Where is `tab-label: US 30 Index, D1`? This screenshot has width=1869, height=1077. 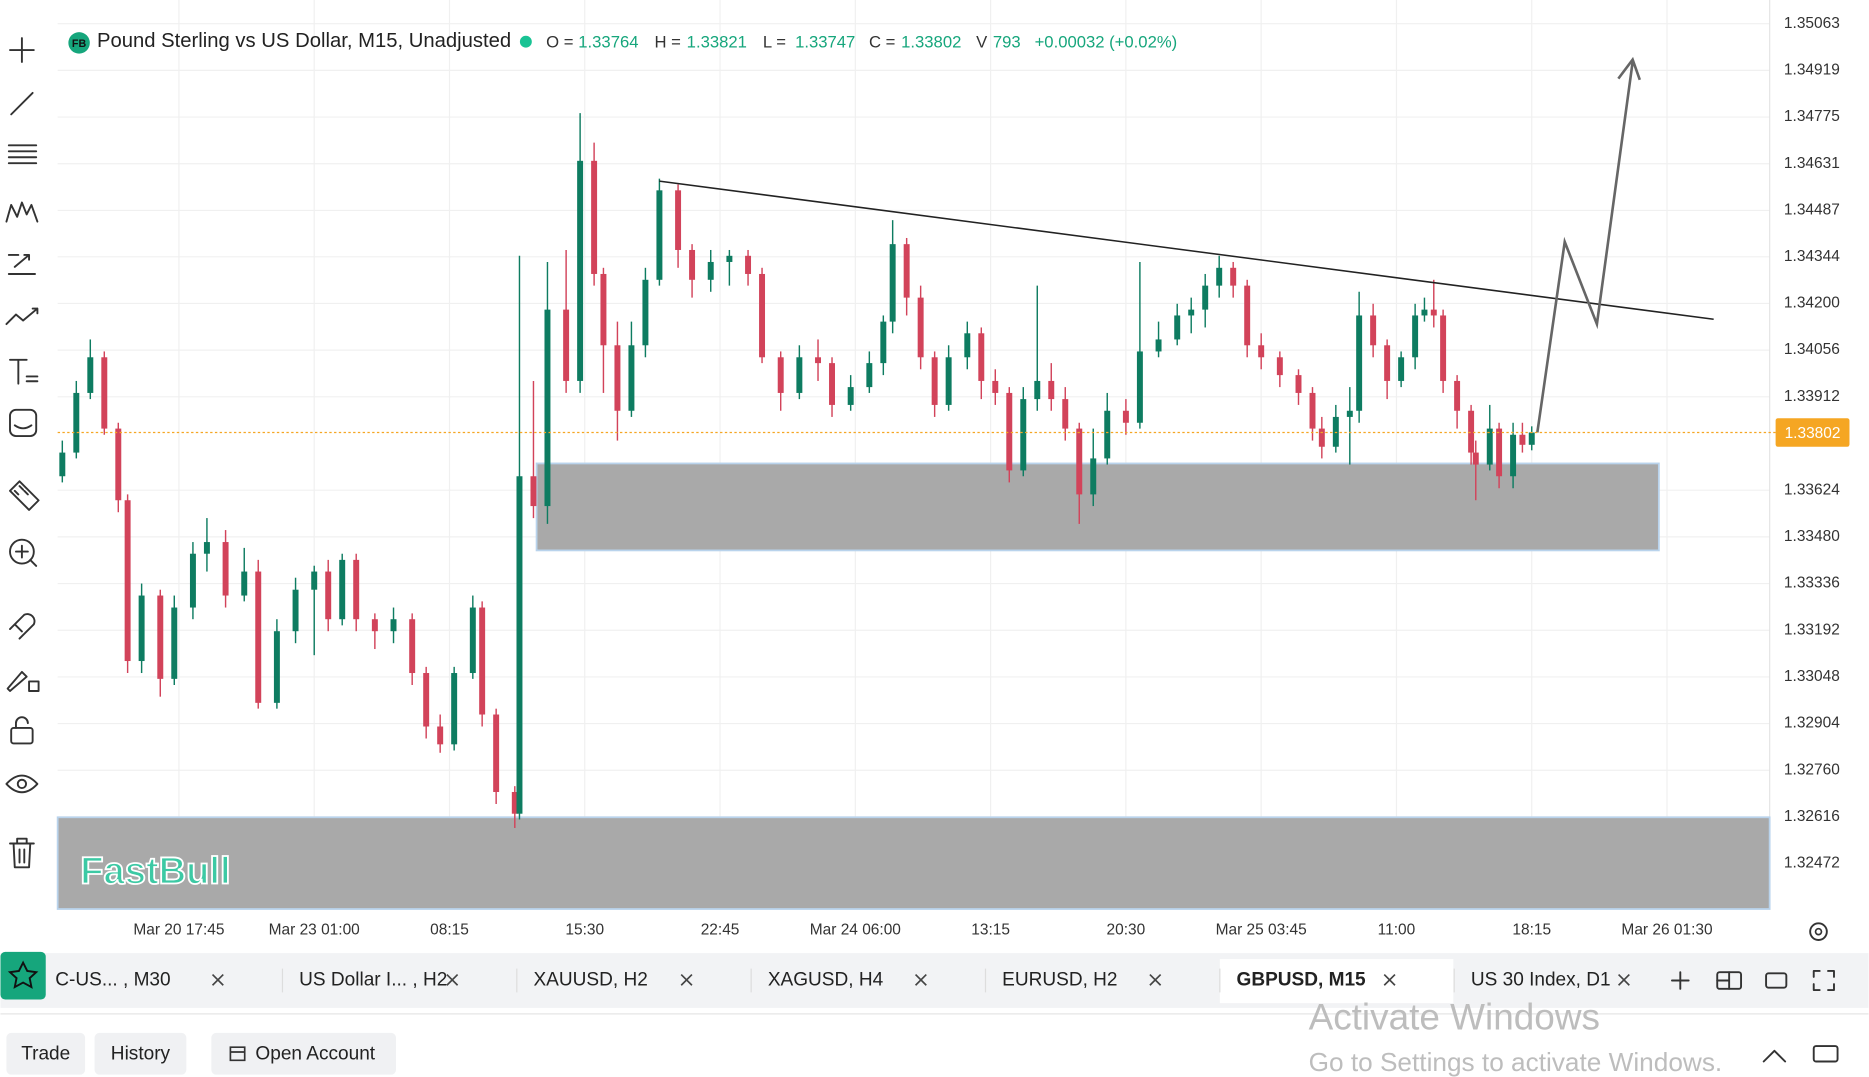 tab-label: US 30 Index, D1 is located at coordinates (1541, 980).